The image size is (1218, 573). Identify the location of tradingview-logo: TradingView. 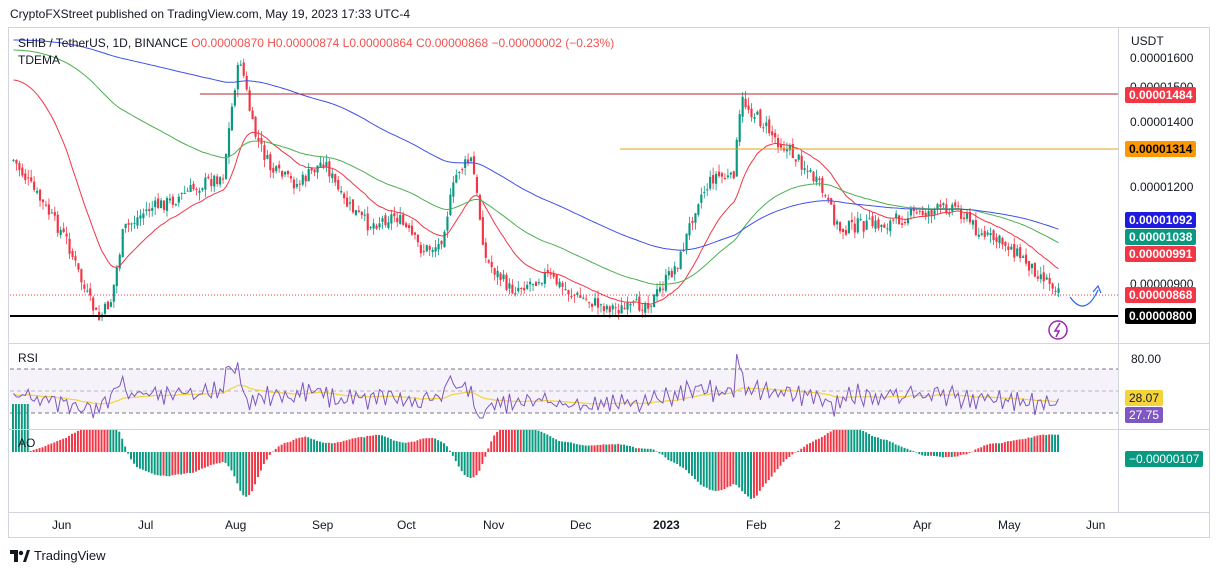
(58, 555).